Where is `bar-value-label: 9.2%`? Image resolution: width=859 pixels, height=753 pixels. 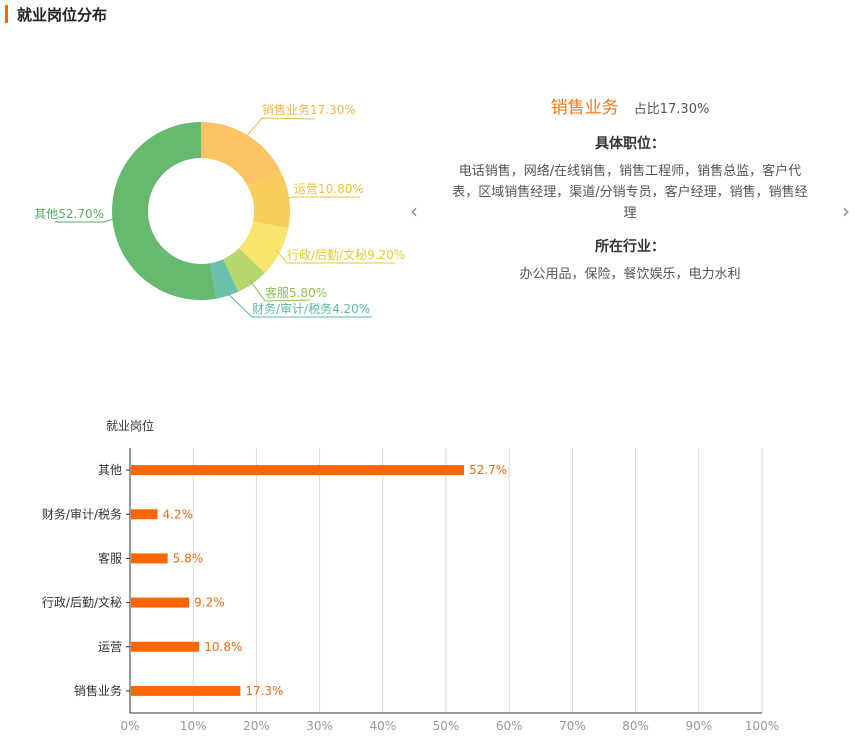
bar-value-label: 9.2% is located at coordinates (209, 603).